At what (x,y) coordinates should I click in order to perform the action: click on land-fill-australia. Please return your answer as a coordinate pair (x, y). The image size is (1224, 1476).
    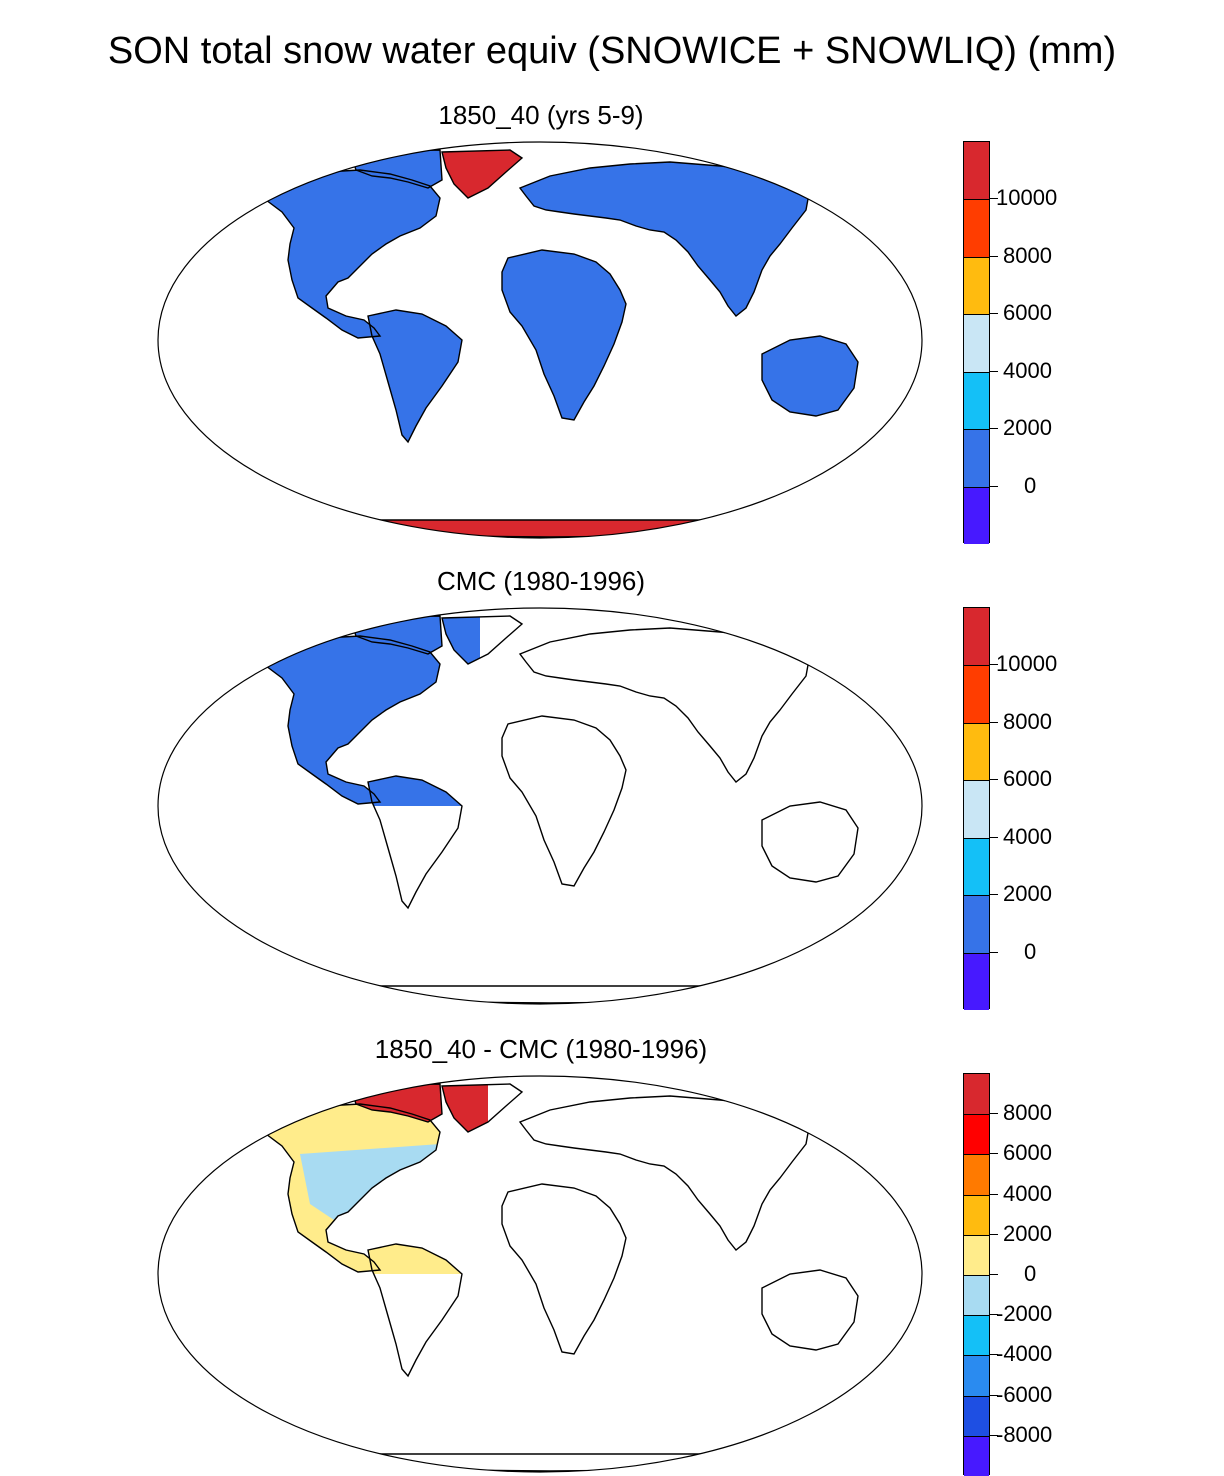
    Looking at the image, I should click on (810, 376).